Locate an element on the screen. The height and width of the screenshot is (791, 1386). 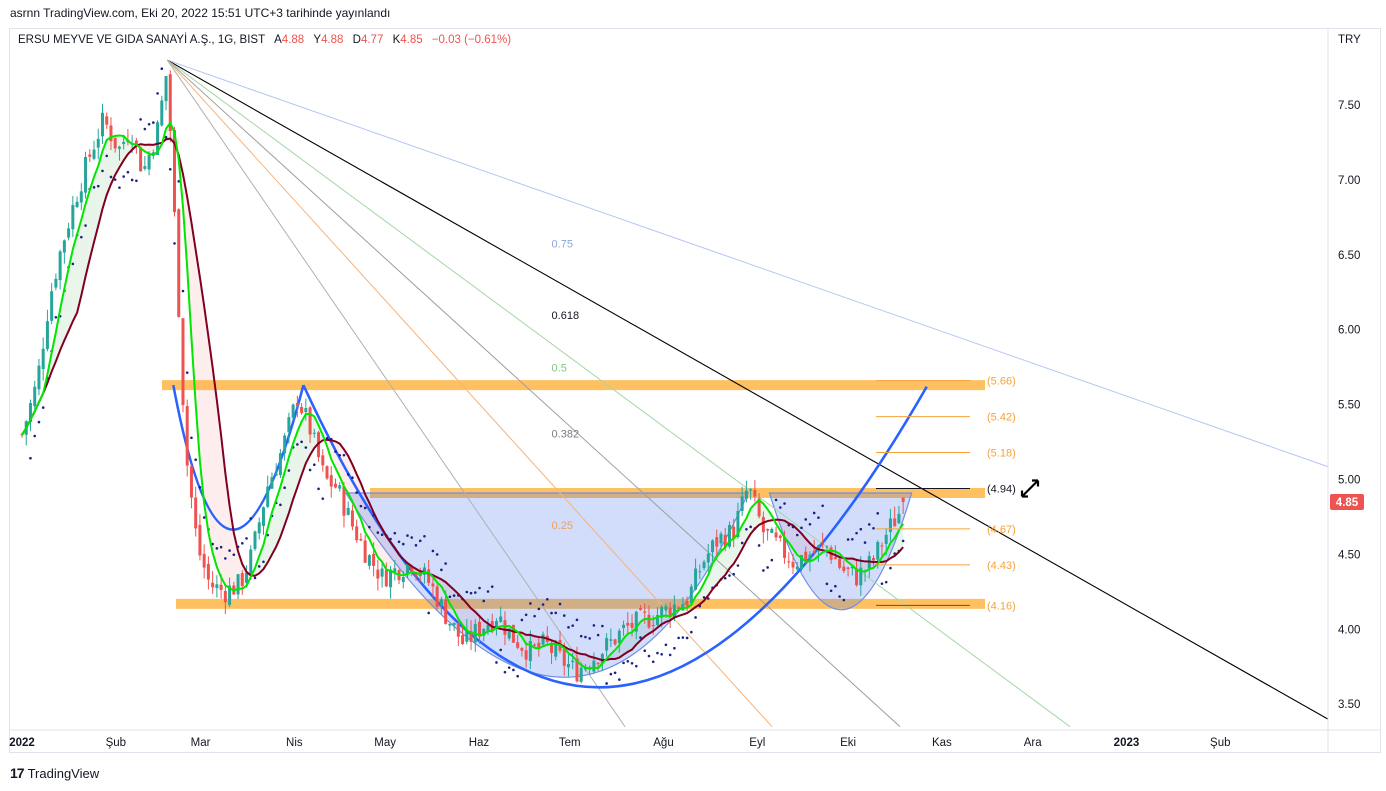
fib-level-label: (5.42) is located at coordinates (1001, 418).